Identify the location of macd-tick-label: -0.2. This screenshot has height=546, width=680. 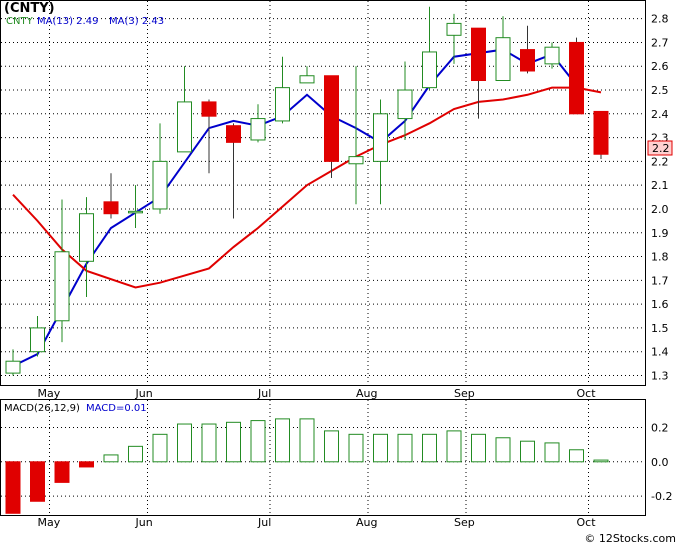
(661, 496).